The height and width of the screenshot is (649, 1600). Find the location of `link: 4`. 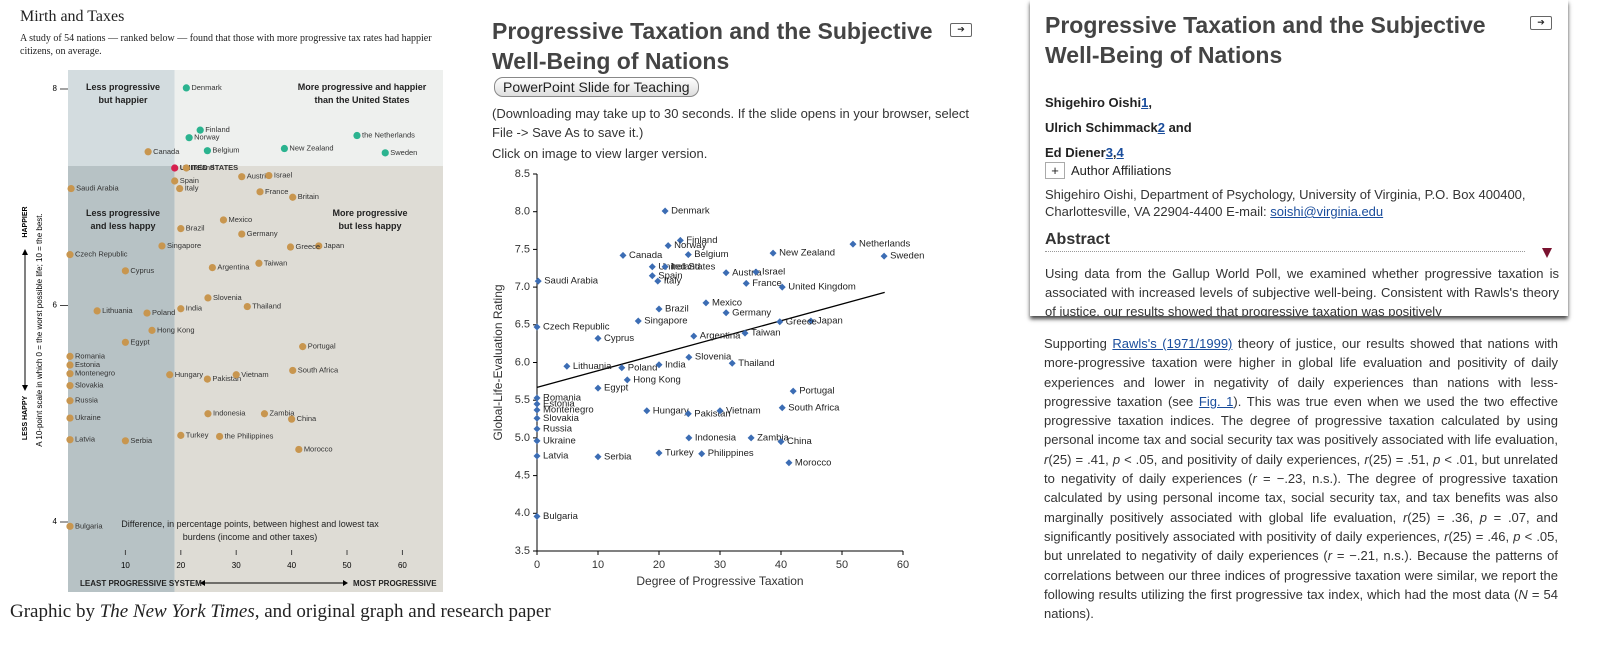

link: 4 is located at coordinates (1120, 152).